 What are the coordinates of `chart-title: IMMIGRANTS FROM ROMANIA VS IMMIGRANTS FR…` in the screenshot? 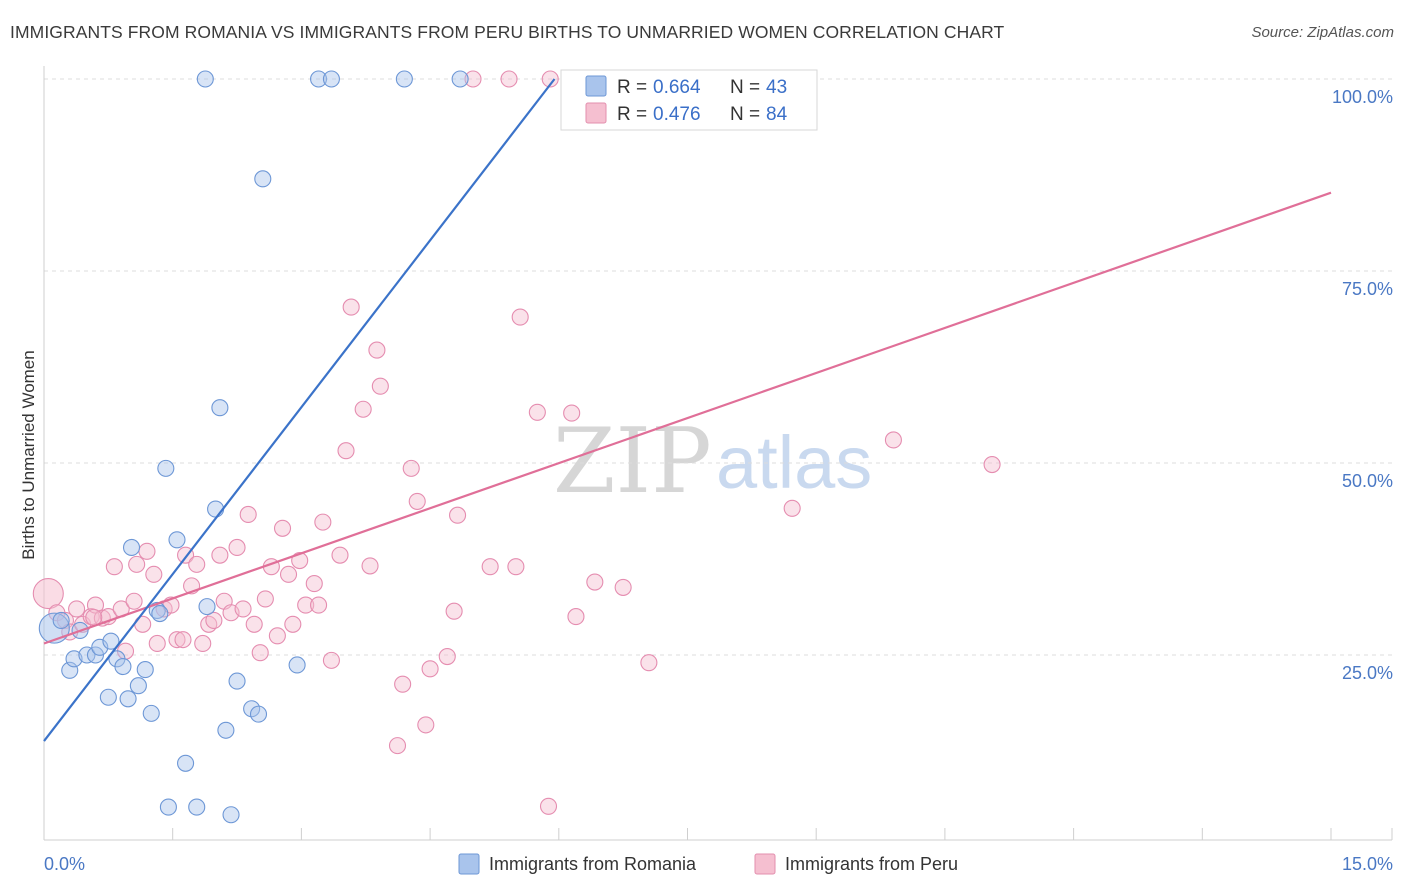 It's located at (507, 32).